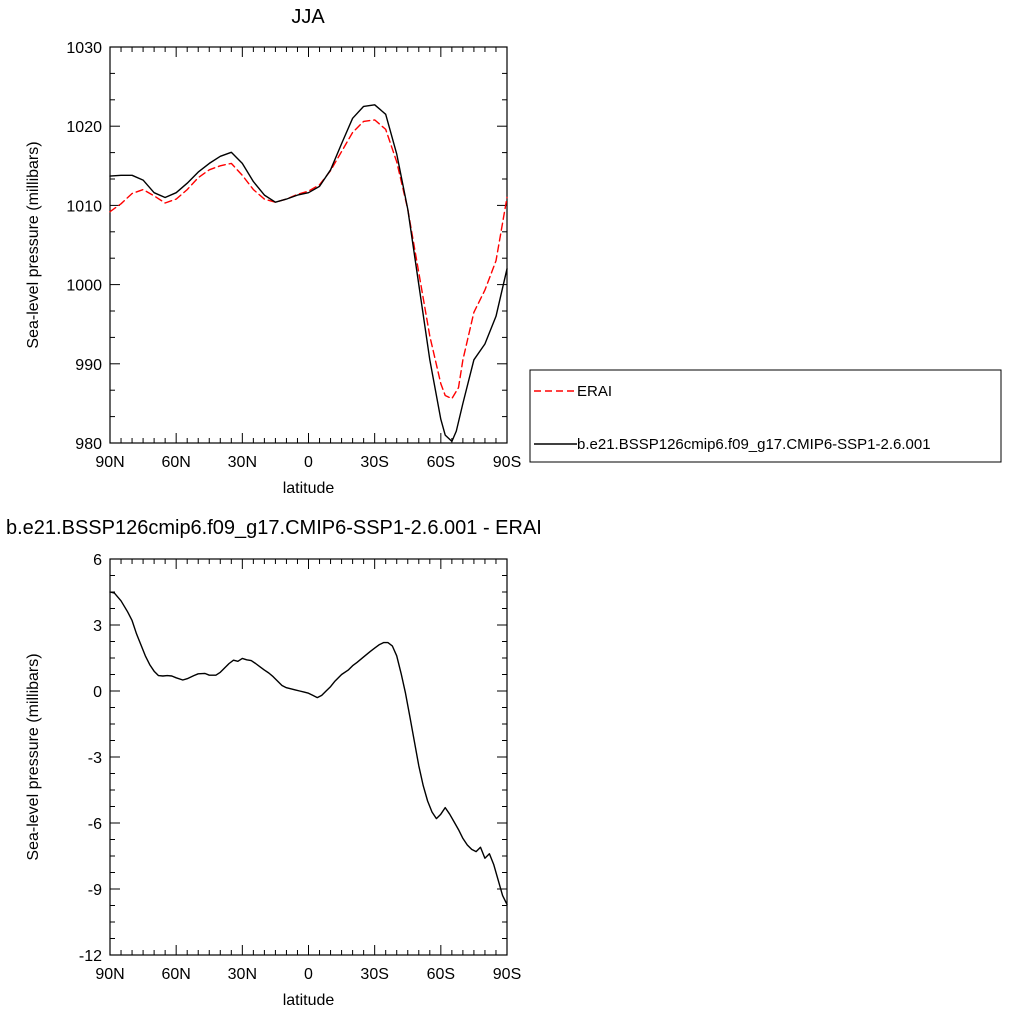 The width and height of the screenshot is (1024, 1024). I want to click on y-tick-label: -12, so click(90, 956).